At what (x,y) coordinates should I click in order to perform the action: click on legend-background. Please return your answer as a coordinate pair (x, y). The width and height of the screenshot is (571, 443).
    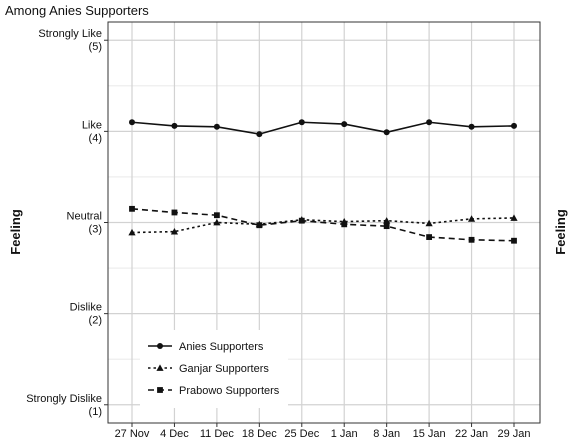
    Looking at the image, I should click on (214, 369).